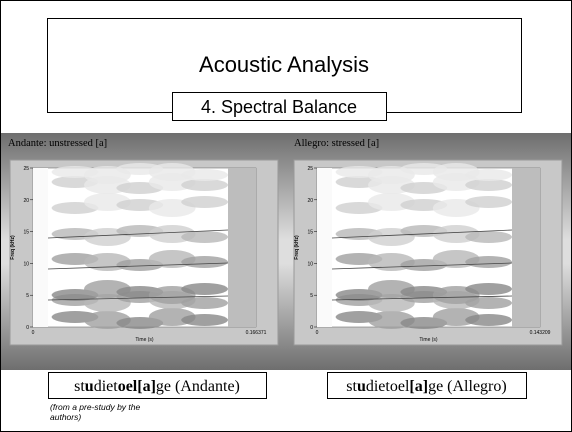 This screenshot has width=572, height=432. Describe the element at coordinates (467, 386) in the screenshot. I see `caption-part: ge (Allegro)` at that location.